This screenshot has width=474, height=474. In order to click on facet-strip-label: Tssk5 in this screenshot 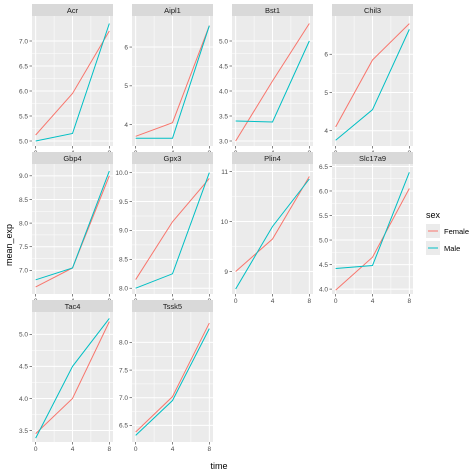, I will do `click(172, 306)`.